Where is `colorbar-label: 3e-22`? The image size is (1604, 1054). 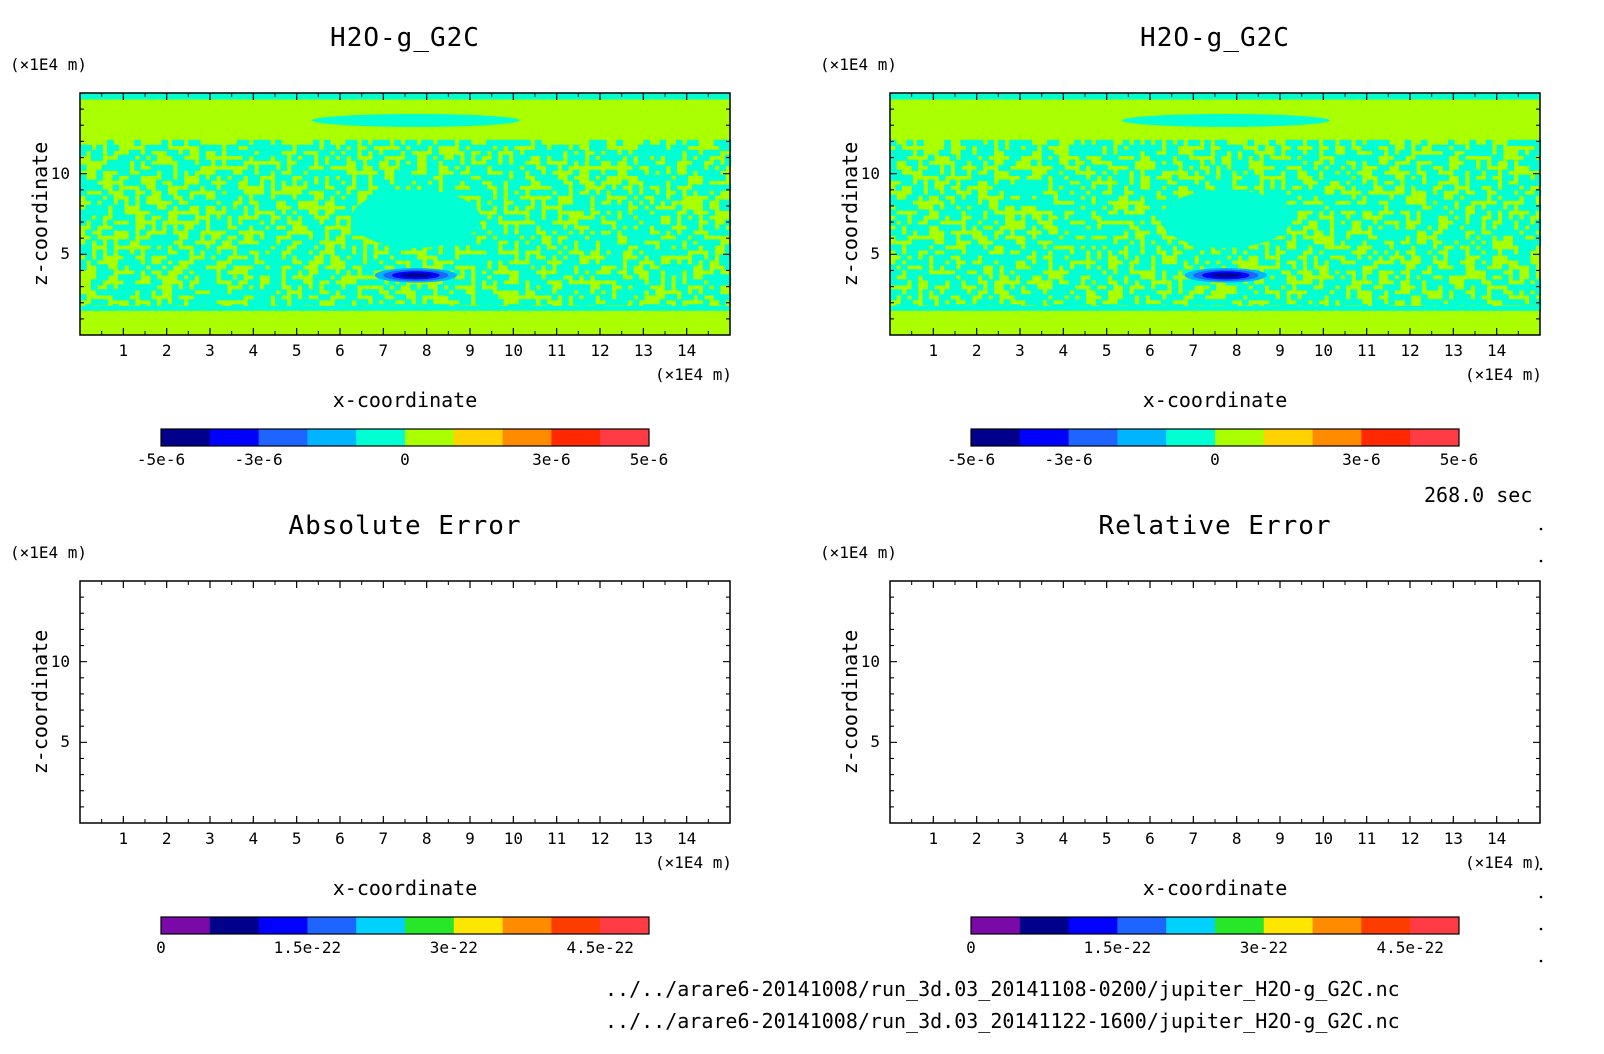 colorbar-label: 3e-22 is located at coordinates (453, 947).